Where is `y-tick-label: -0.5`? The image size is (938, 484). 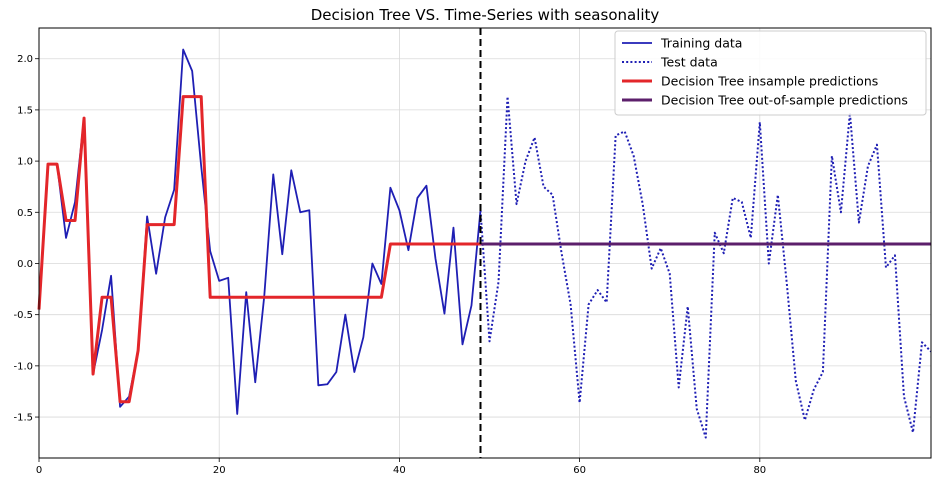 y-tick-label: -0.5 is located at coordinates (23, 315).